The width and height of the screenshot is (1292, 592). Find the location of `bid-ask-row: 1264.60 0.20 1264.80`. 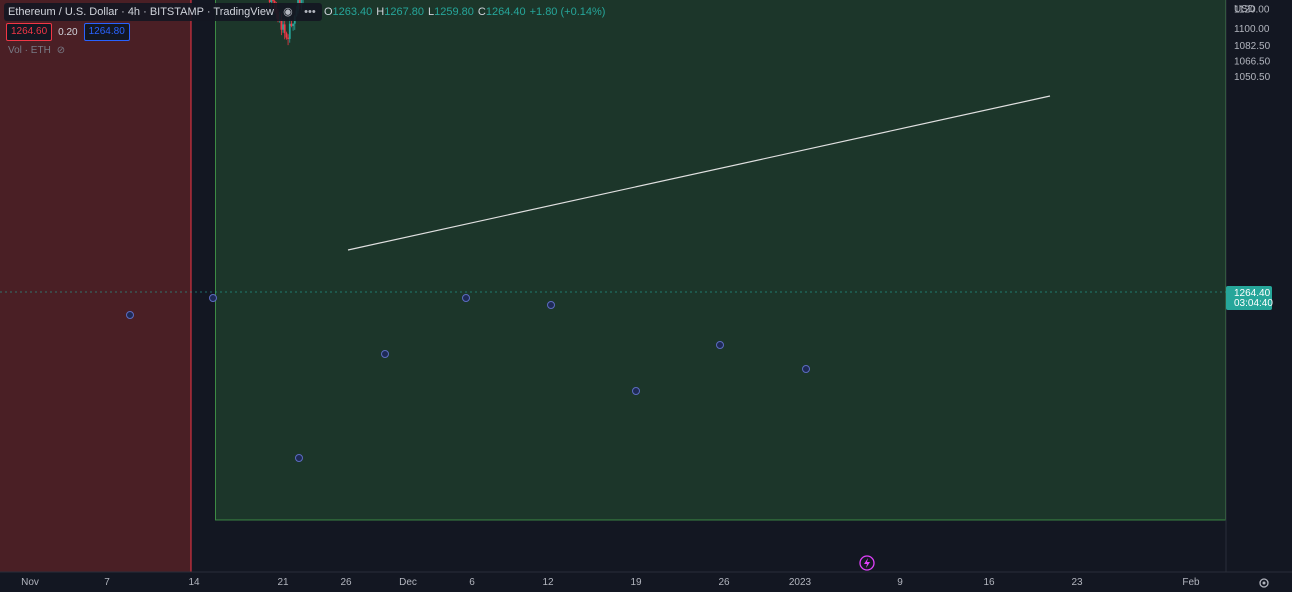

bid-ask-row: 1264.60 0.20 1264.80 is located at coordinates (68, 32).